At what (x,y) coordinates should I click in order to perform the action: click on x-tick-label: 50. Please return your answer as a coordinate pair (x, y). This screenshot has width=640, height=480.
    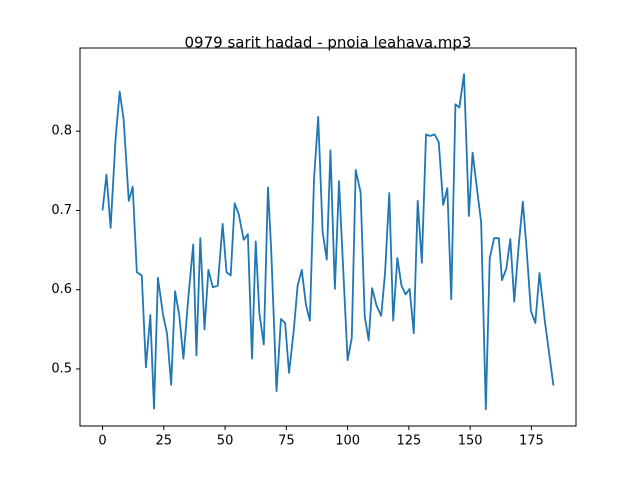
    Looking at the image, I should click on (225, 441).